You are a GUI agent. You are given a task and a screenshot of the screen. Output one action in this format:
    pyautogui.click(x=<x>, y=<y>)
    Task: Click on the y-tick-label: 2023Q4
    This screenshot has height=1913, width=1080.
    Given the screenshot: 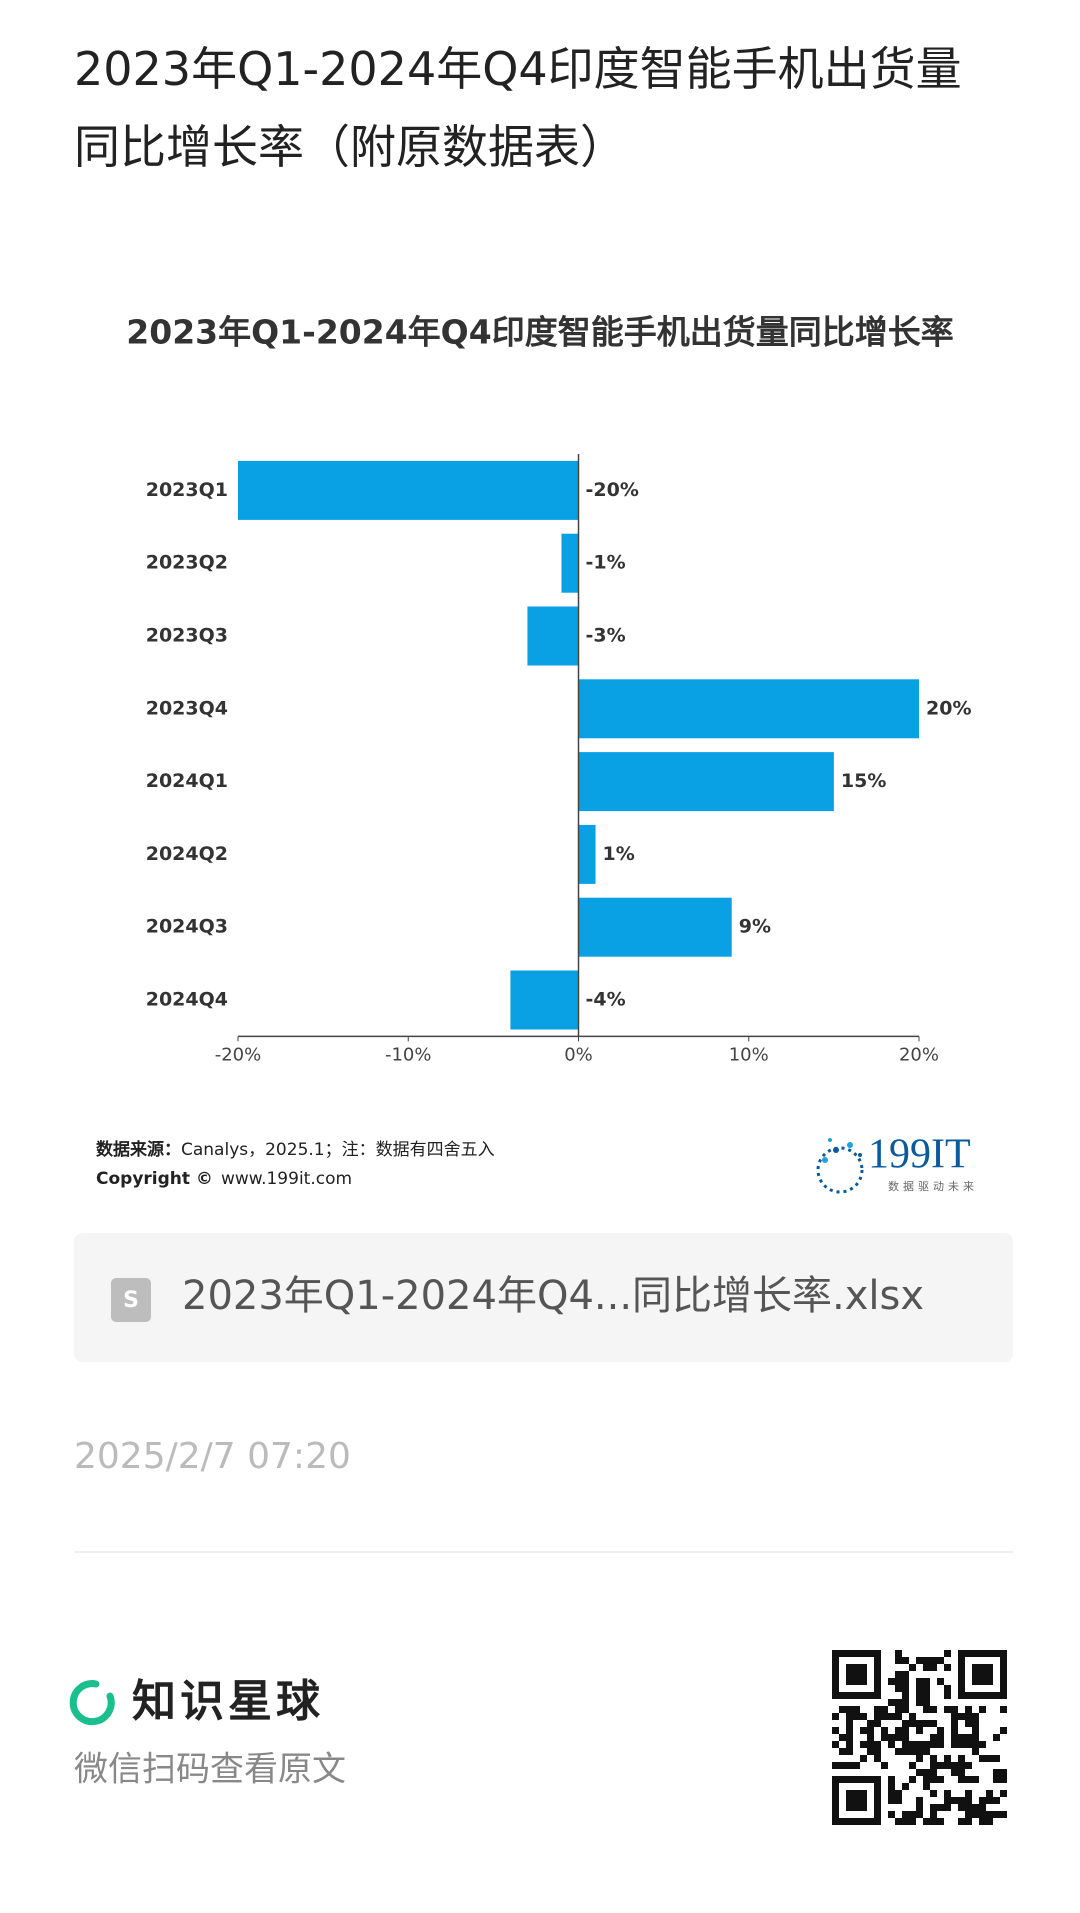 What is the action you would take?
    pyautogui.click(x=187, y=708)
    